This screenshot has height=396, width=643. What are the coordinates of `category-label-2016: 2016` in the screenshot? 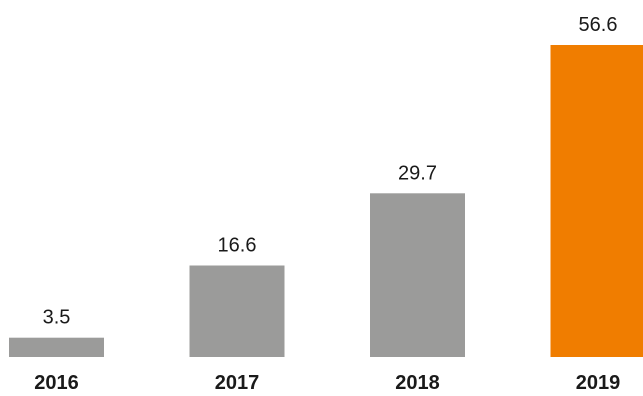 It's located at (56, 383).